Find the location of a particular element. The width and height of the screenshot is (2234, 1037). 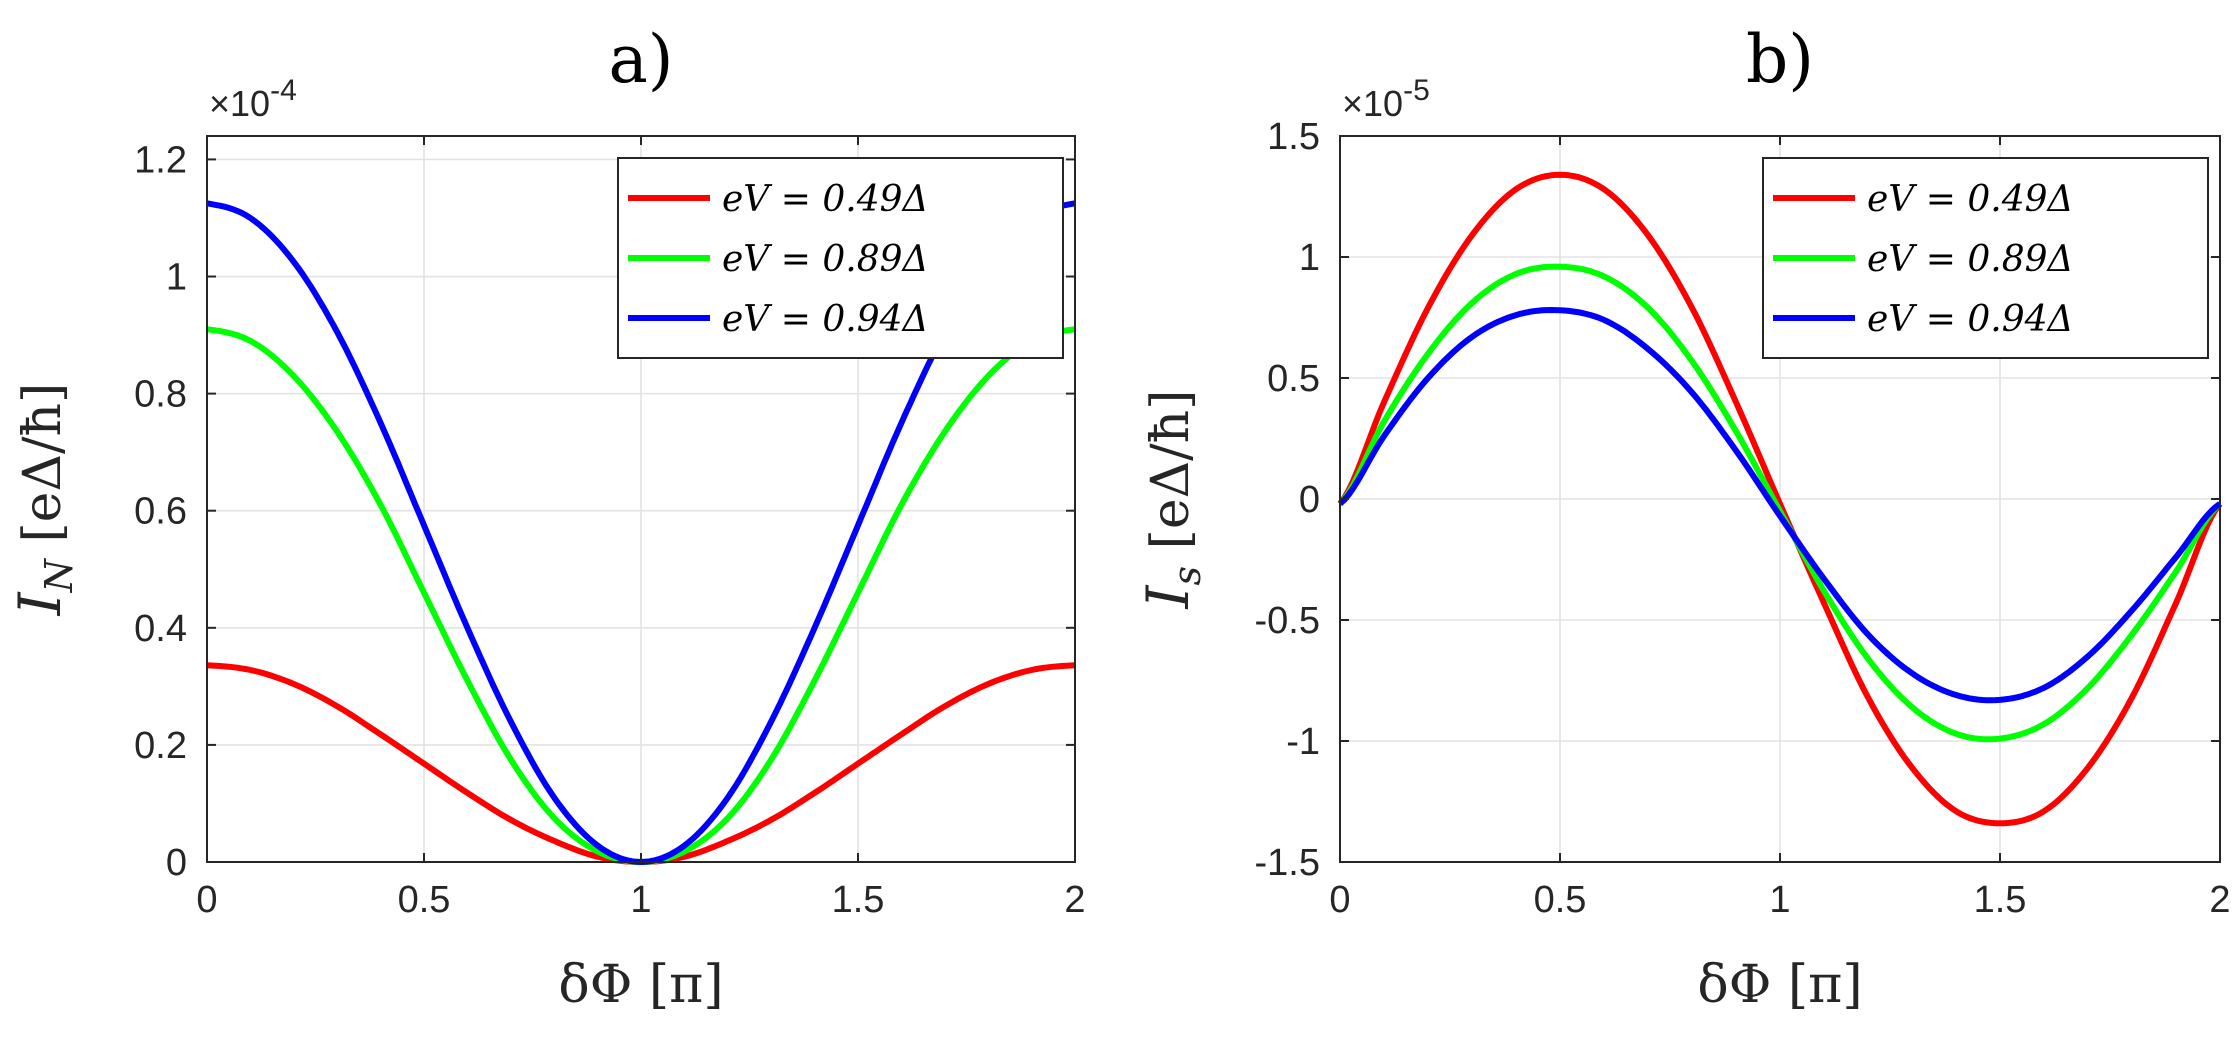

y-axis-label: Is [eΔ/ħ] is located at coordinates (1171, 500).